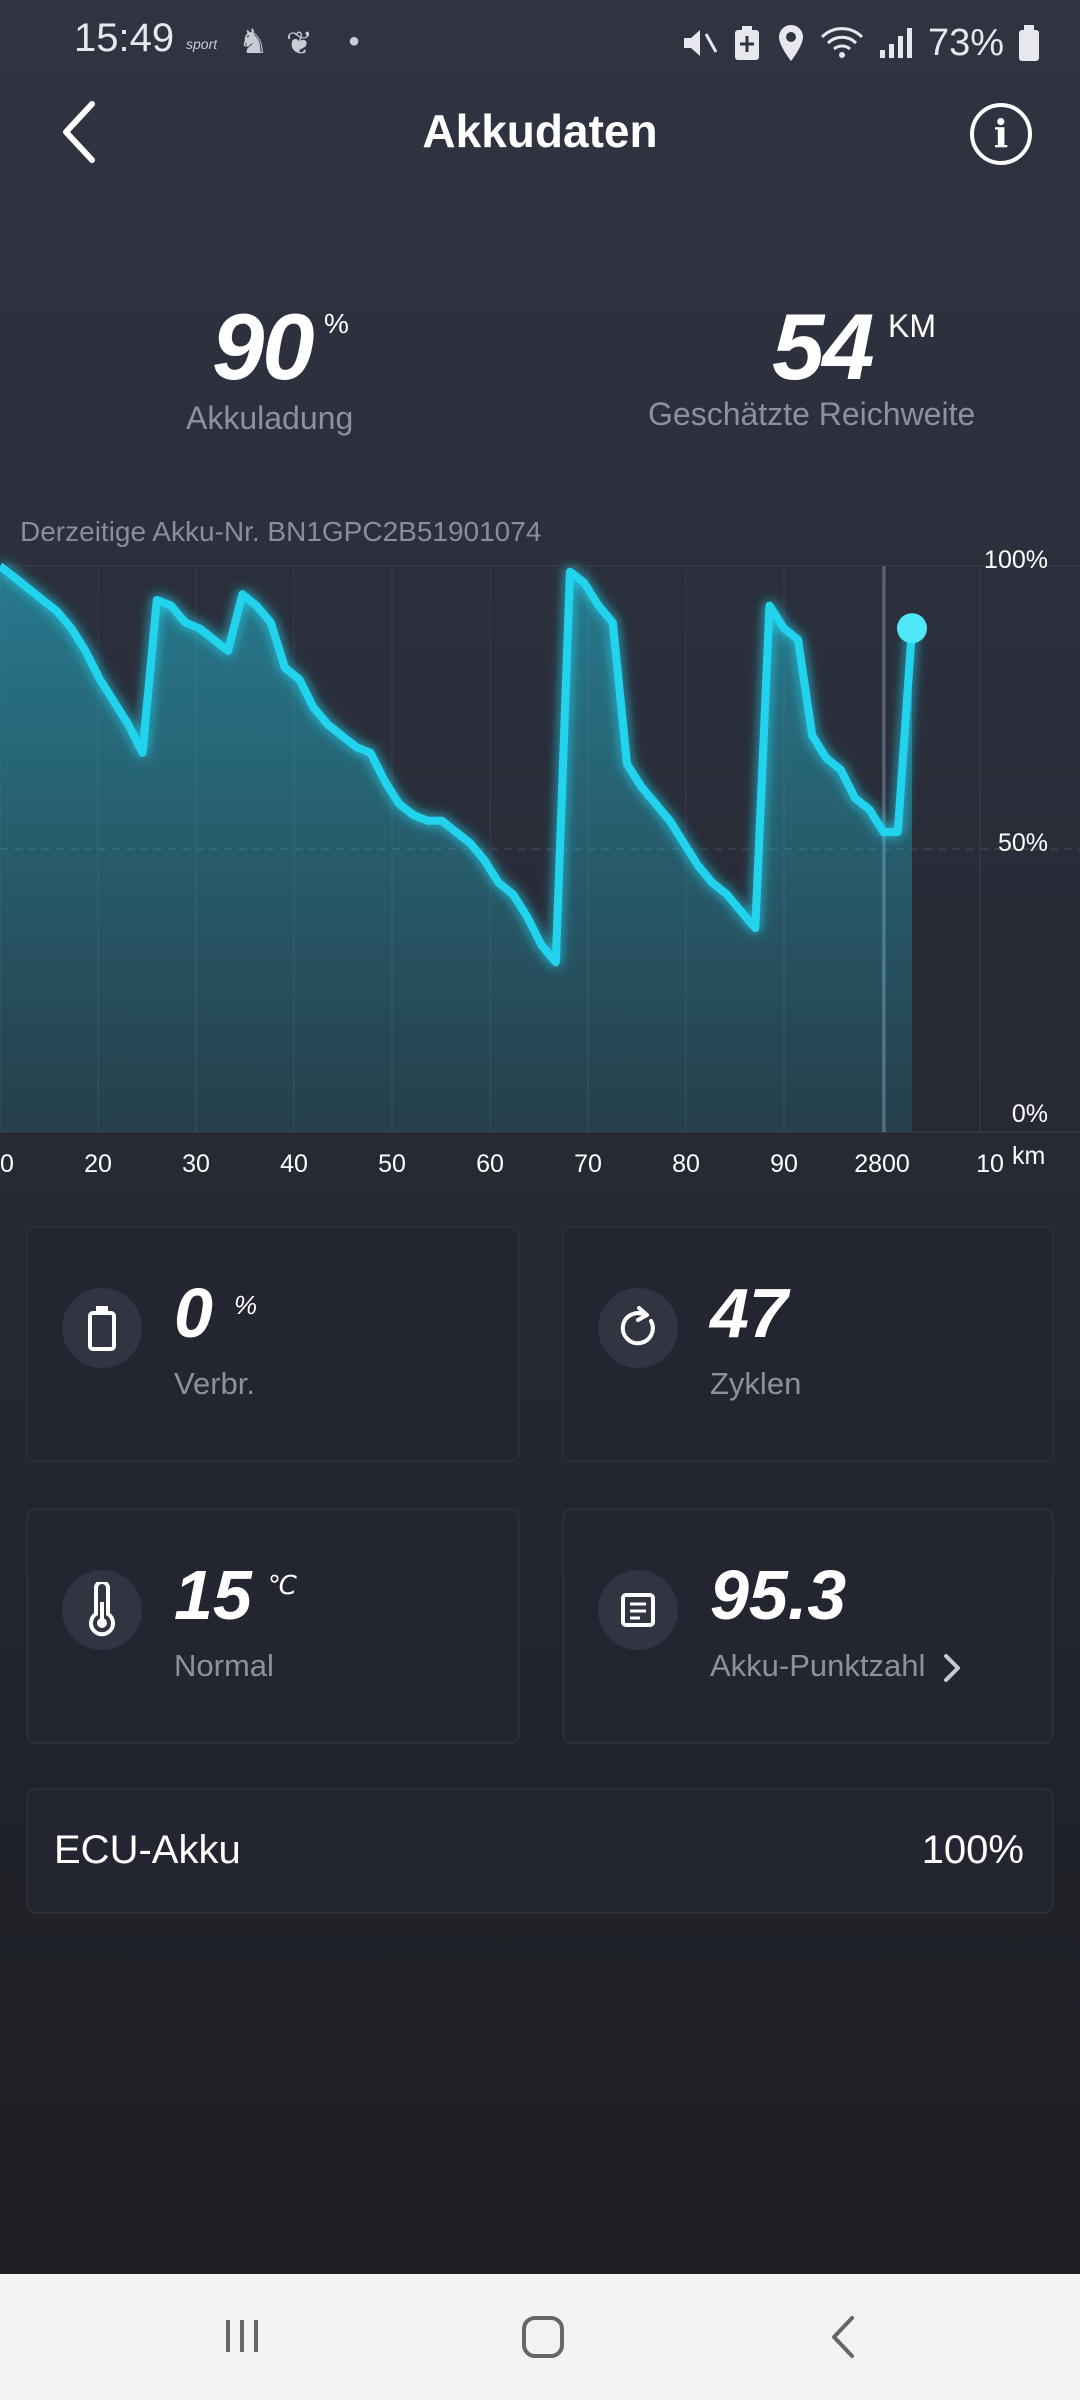 The height and width of the screenshot is (2400, 1080). Describe the element at coordinates (273, 1626) in the screenshot. I see `temperature-card: 15 ℃ Normal` at that location.